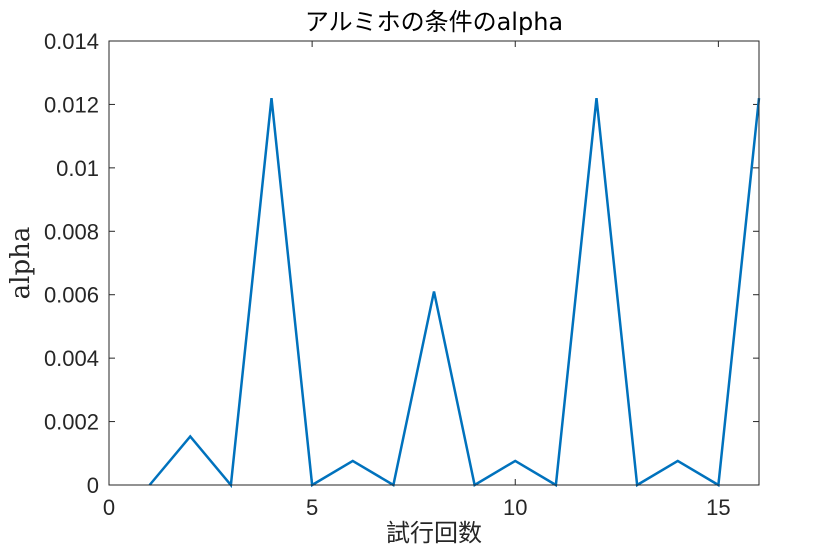 The width and height of the screenshot is (839, 545). What do you see at coordinates (21, 263) in the screenshot?
I see `y-axis-label: alpha` at bounding box center [21, 263].